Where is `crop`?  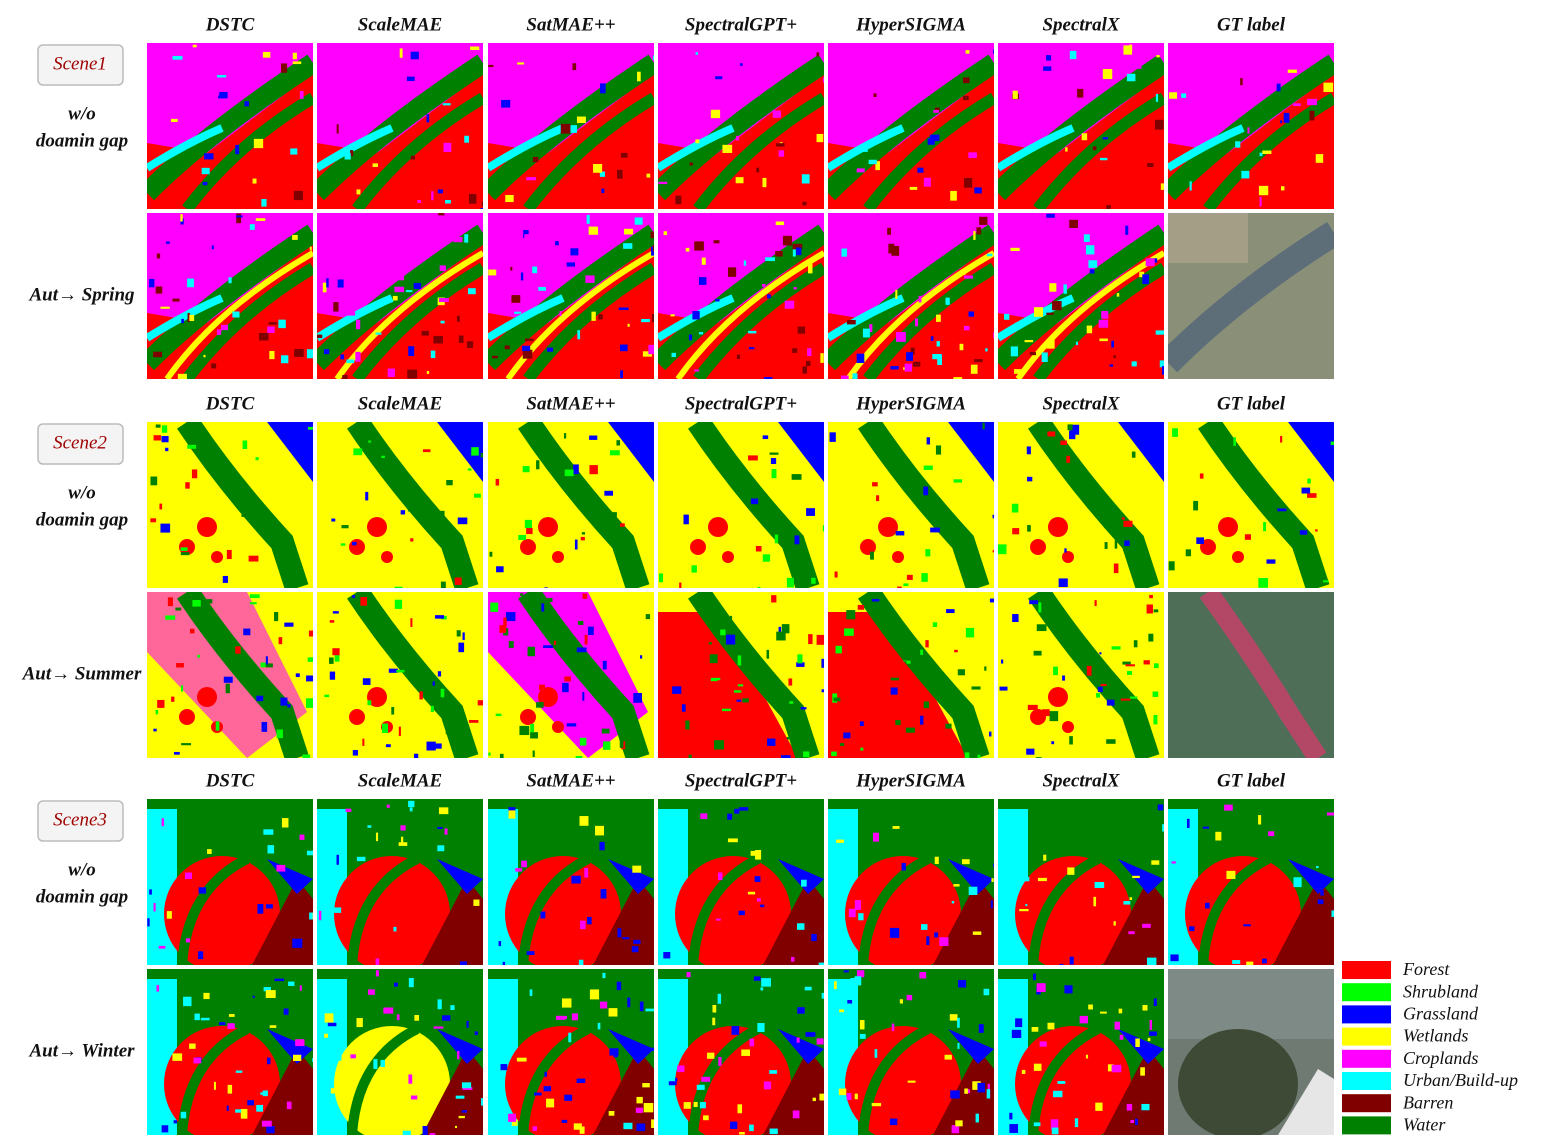 crop is located at coordinates (1081, 98).